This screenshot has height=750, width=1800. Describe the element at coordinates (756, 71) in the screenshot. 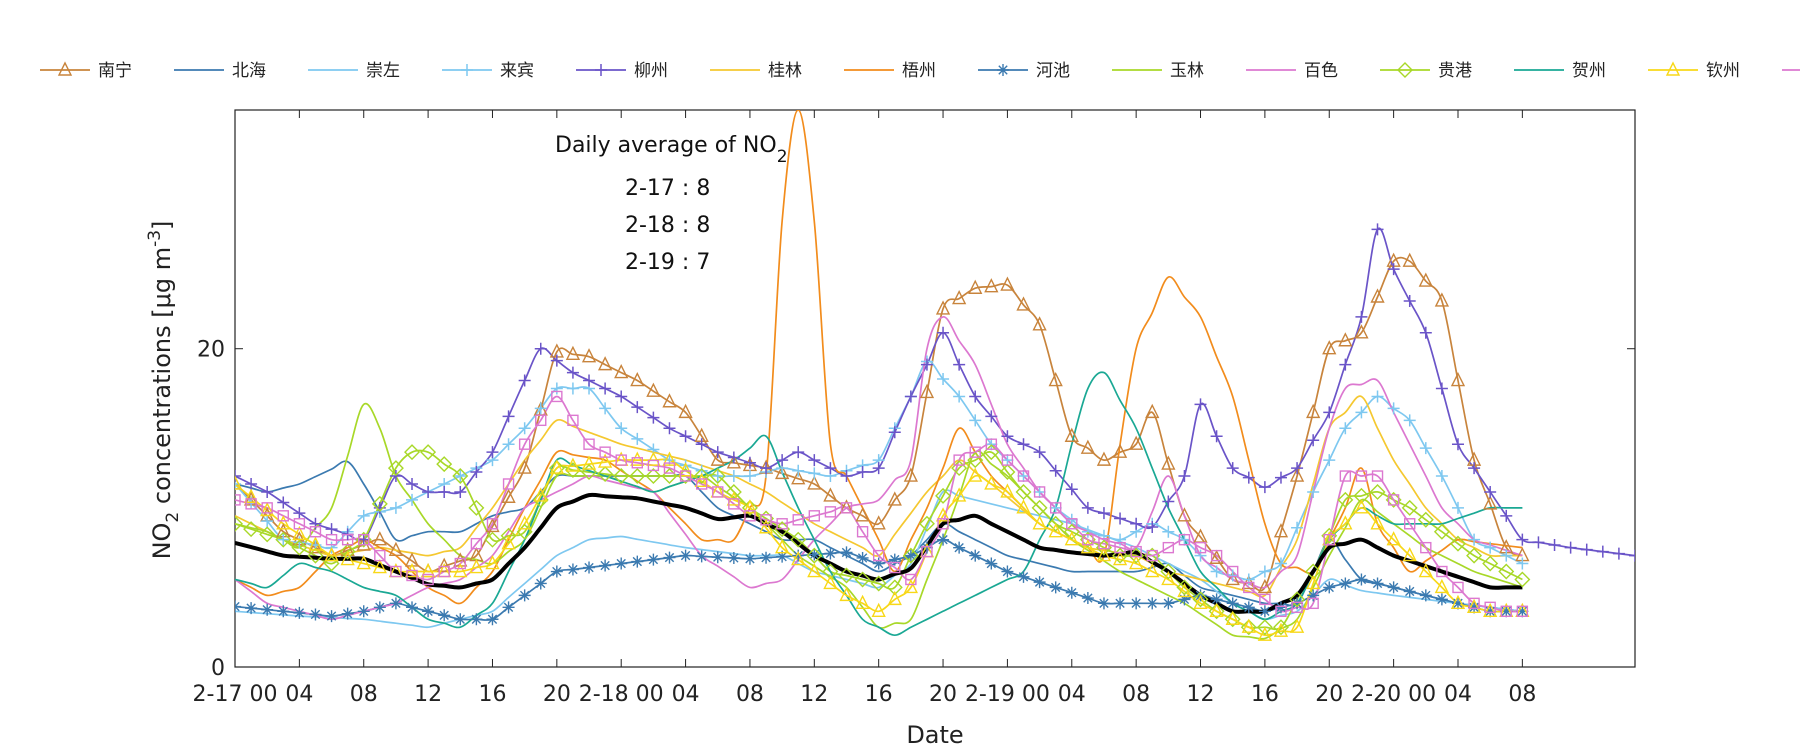

I see `legend-item: 桂林` at that location.